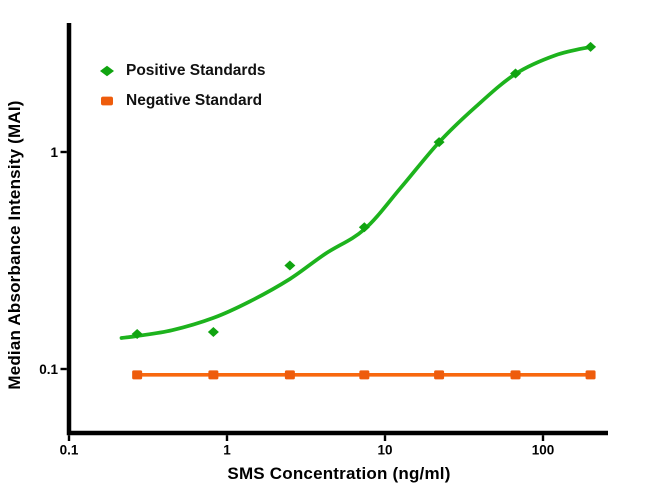  What do you see at coordinates (107, 101) in the screenshot?
I see `negative-standard-square-icon` at bounding box center [107, 101].